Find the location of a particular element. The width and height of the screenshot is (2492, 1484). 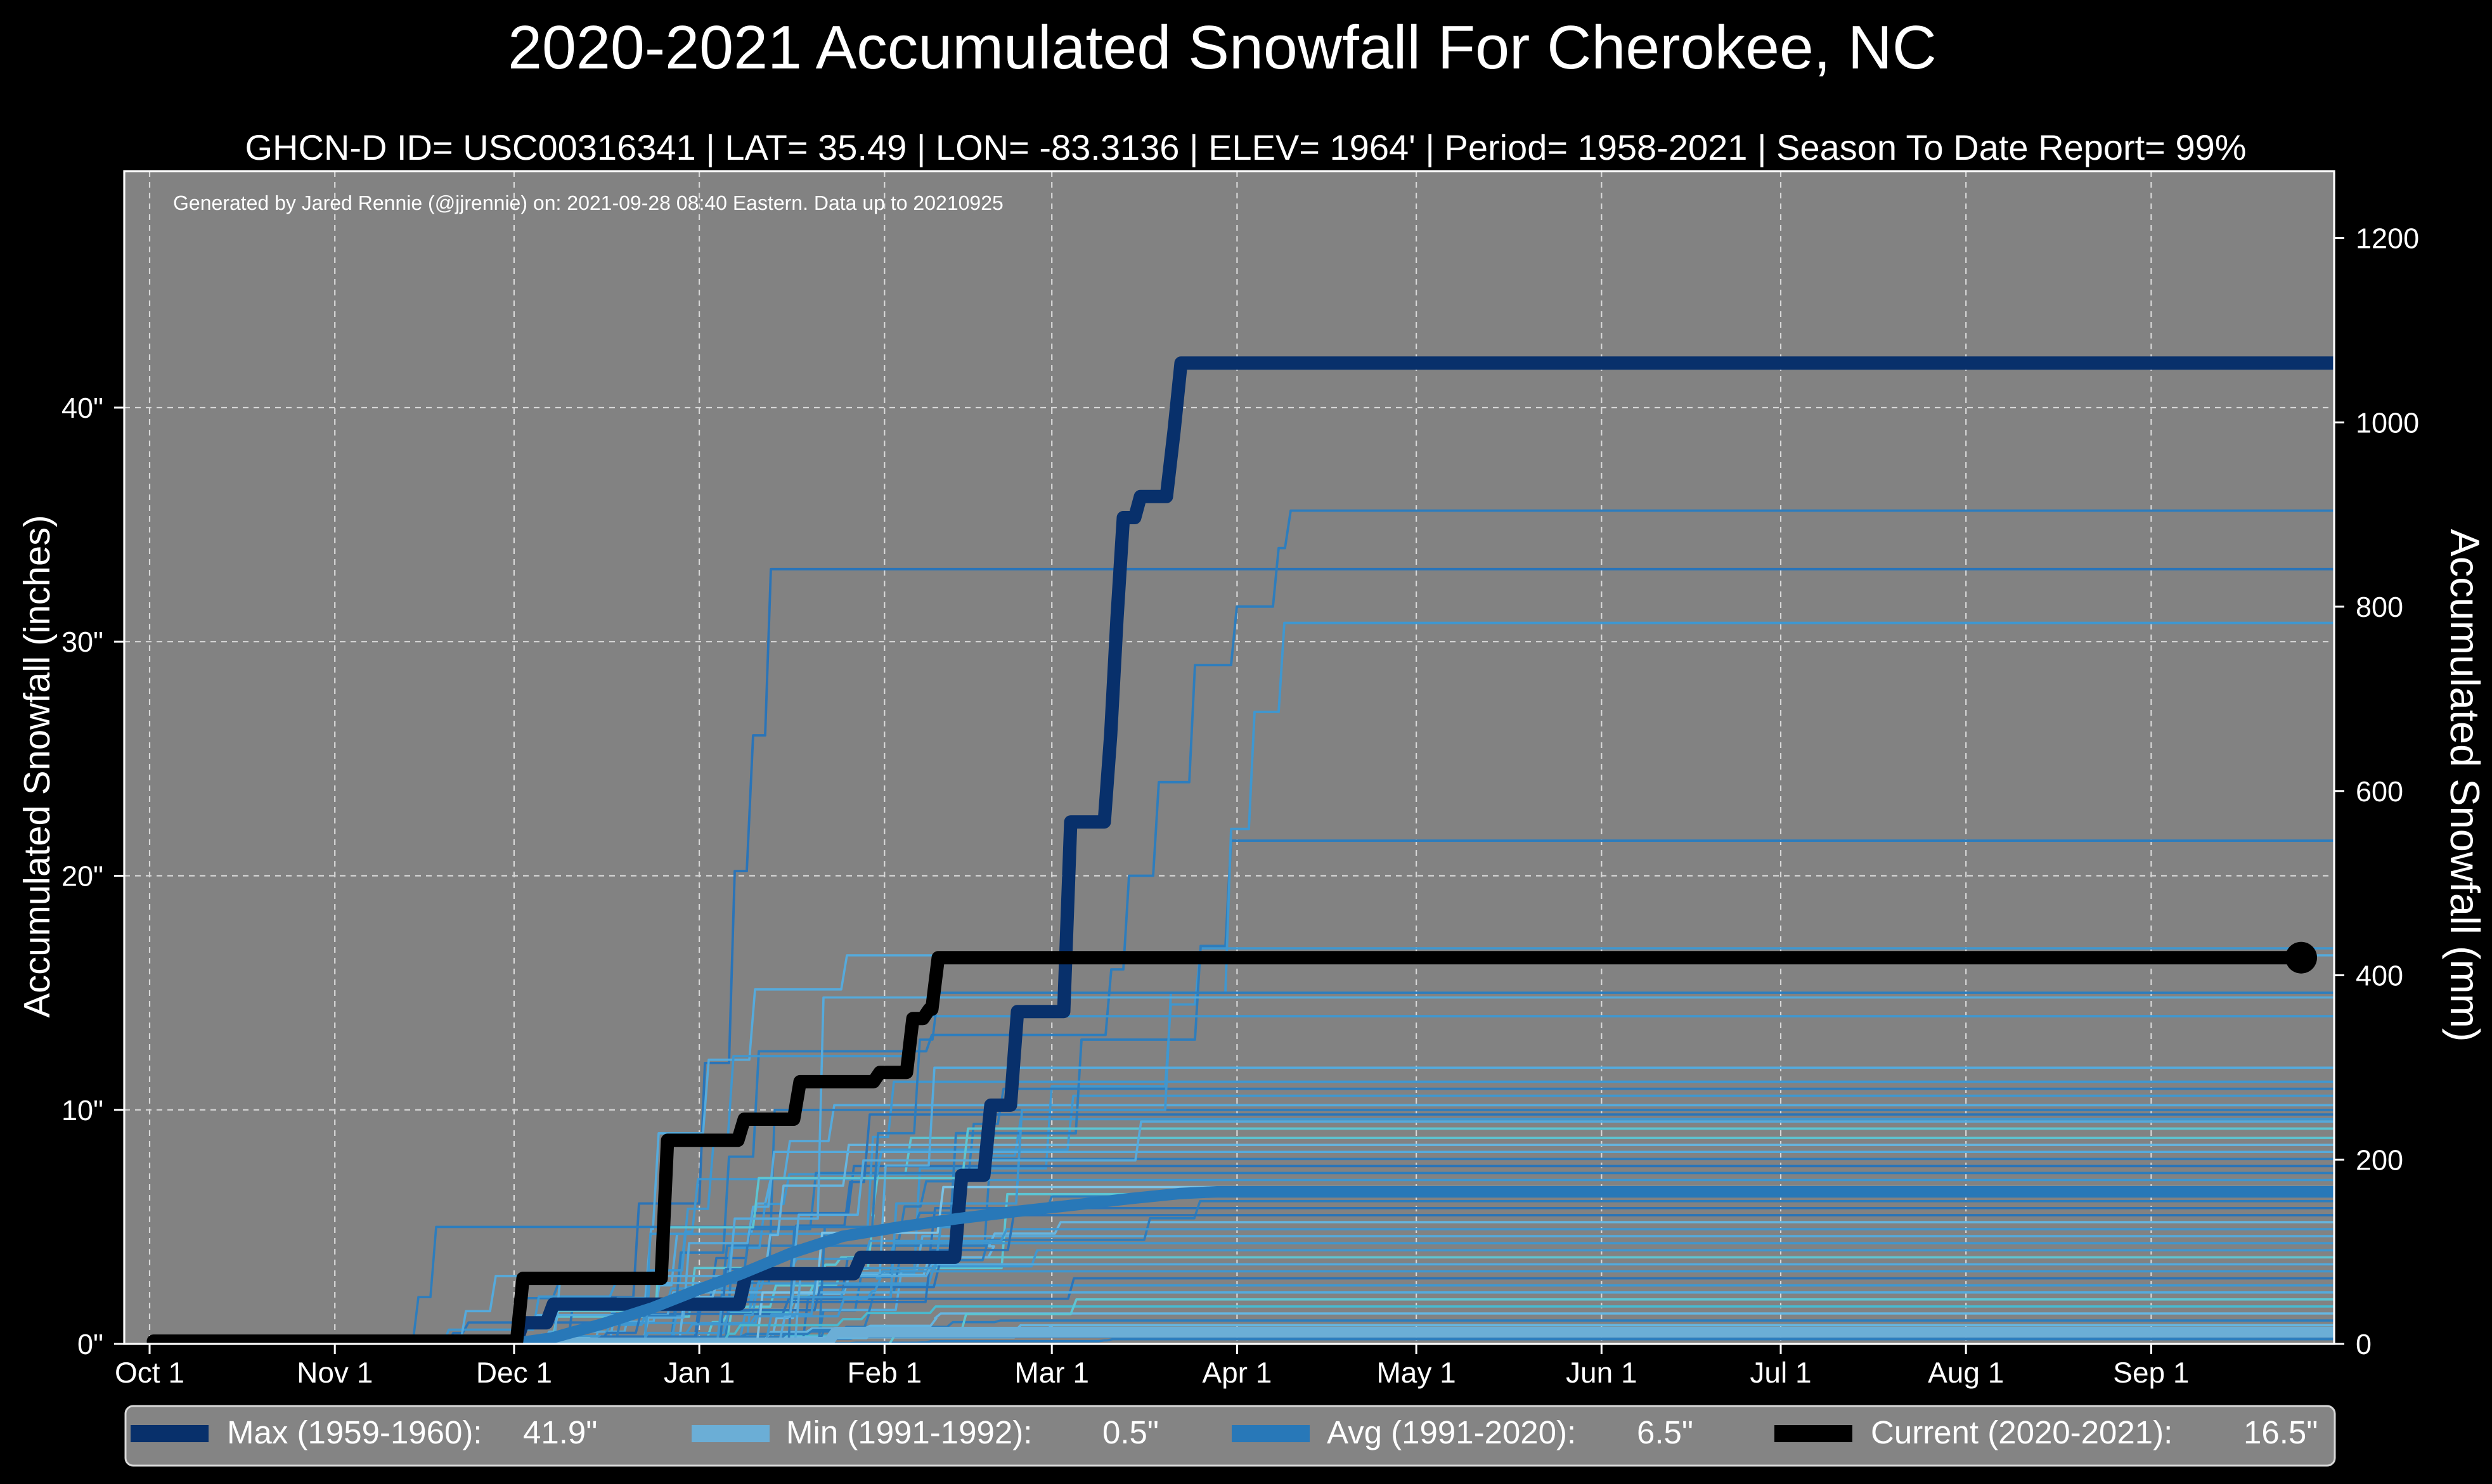

svg-text: 800 is located at coordinates (2380, 607).